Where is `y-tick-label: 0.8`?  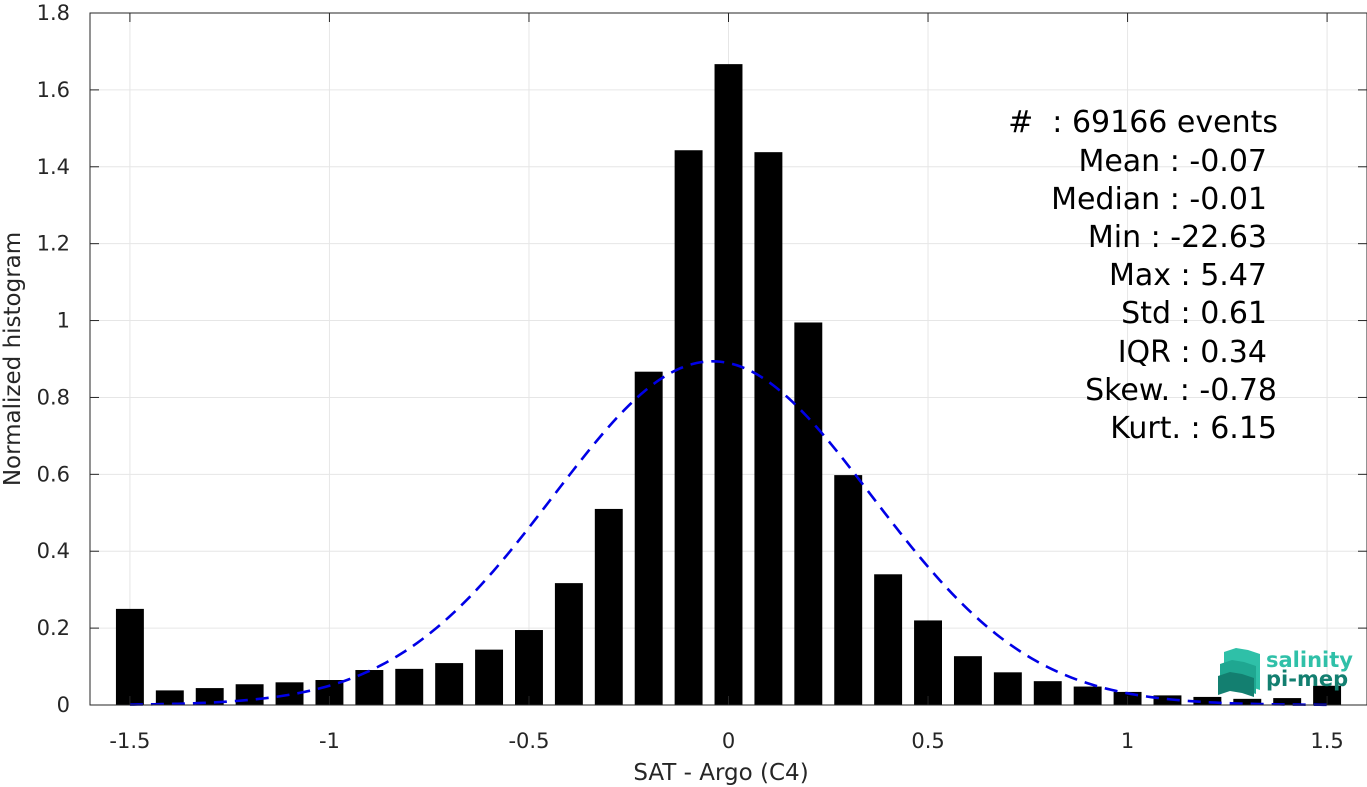 y-tick-label: 0.8 is located at coordinates (53, 397).